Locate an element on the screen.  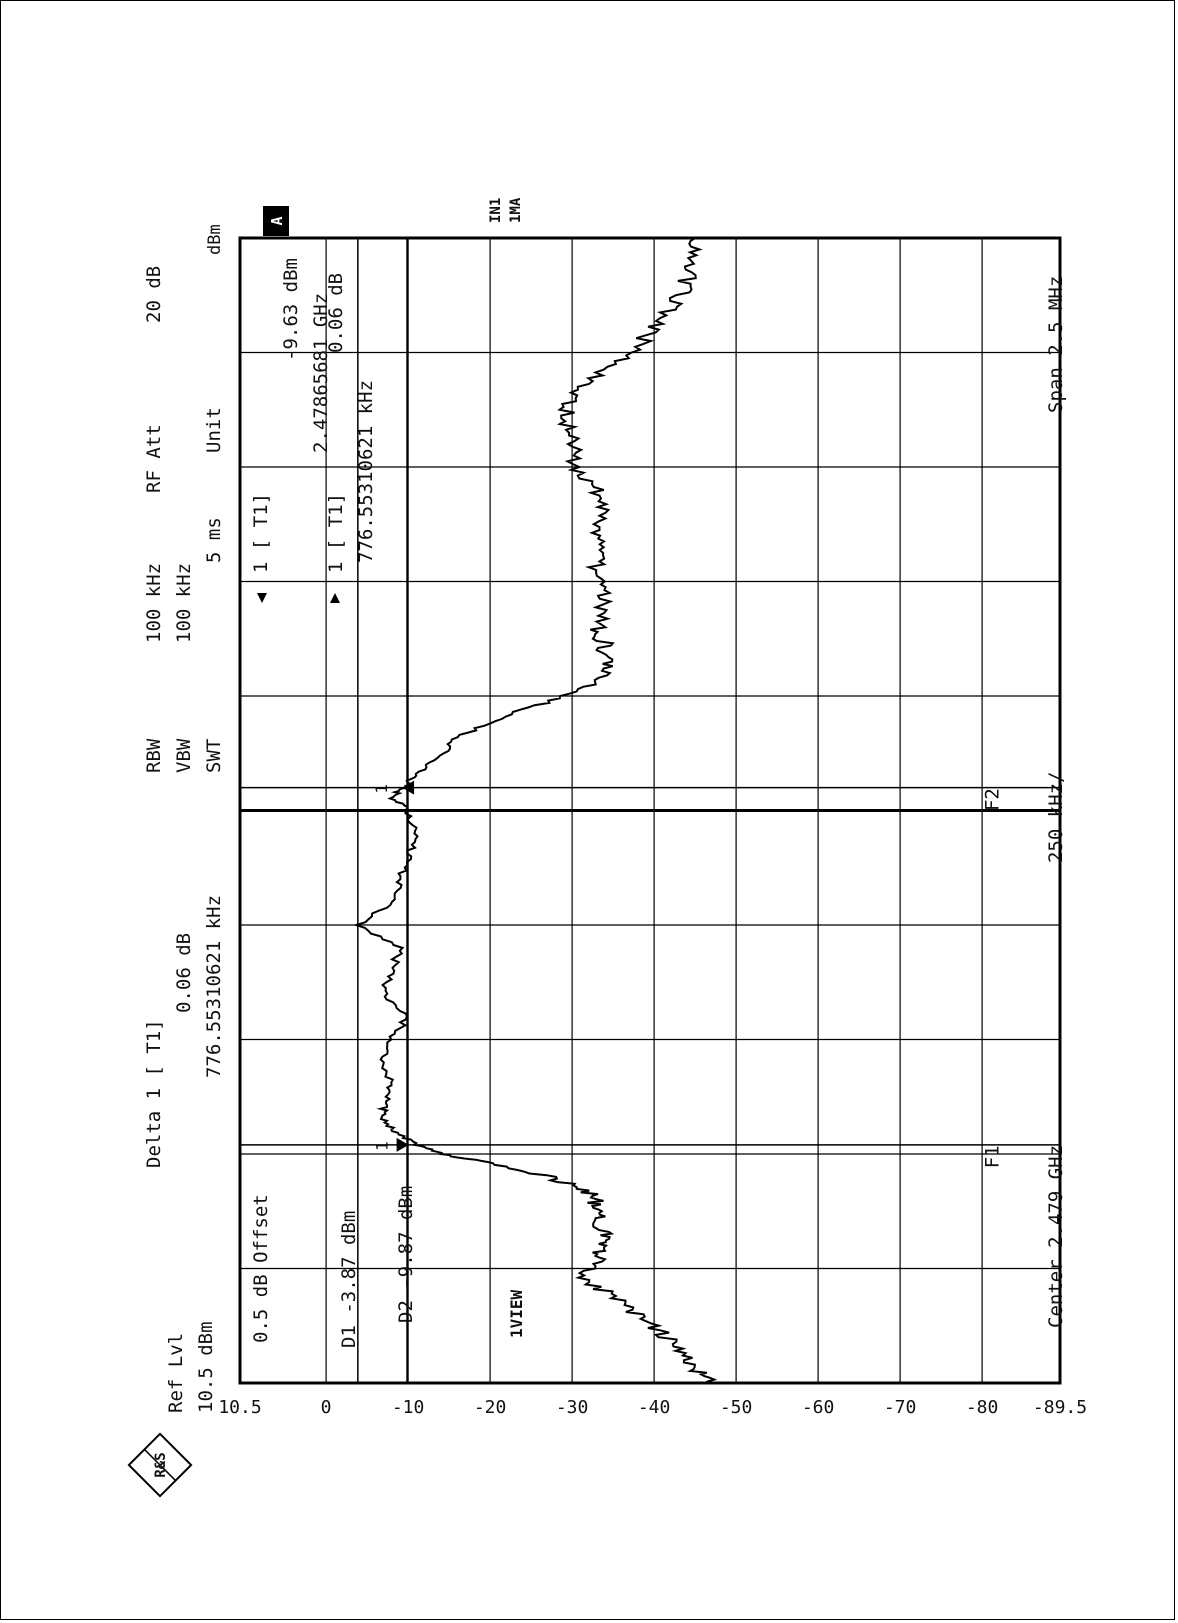
unit-value: dBm is located at coordinates (215, 239).